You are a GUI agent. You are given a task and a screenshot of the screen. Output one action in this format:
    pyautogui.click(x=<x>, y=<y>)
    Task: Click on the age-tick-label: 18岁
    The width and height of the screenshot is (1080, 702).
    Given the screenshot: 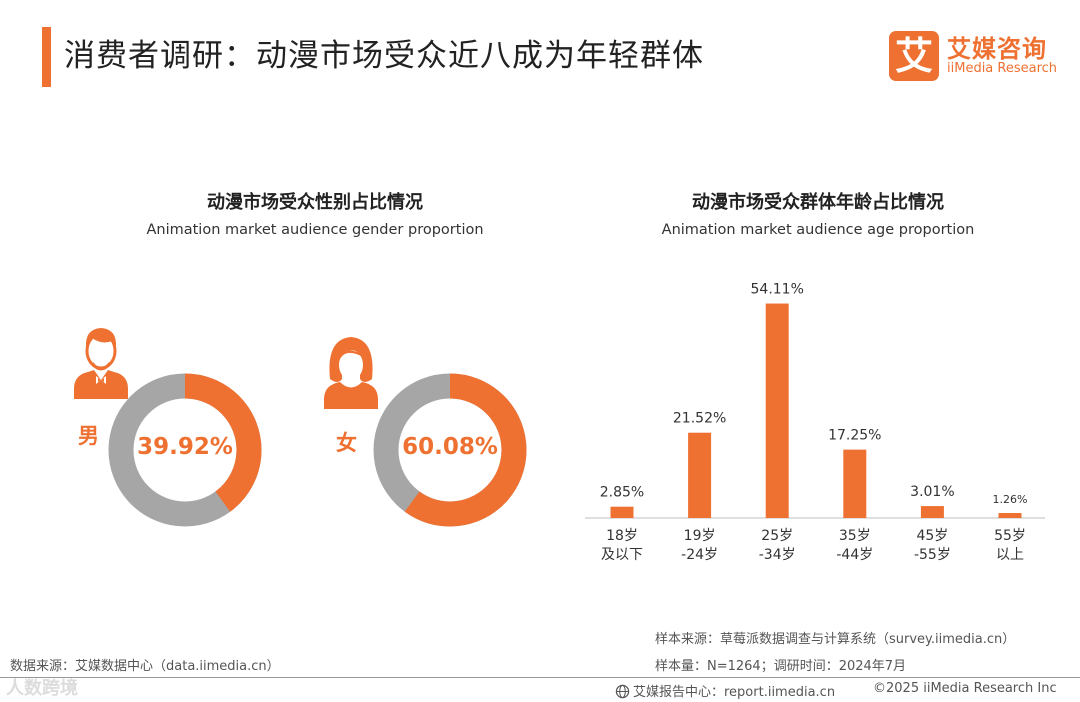 What is the action you would take?
    pyautogui.click(x=622, y=536)
    